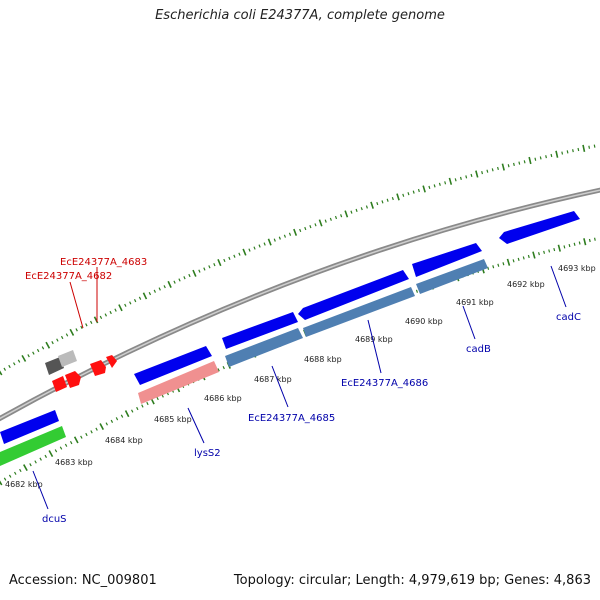  I want to click on gene-label-lysS2: lysS2, so click(207, 453).